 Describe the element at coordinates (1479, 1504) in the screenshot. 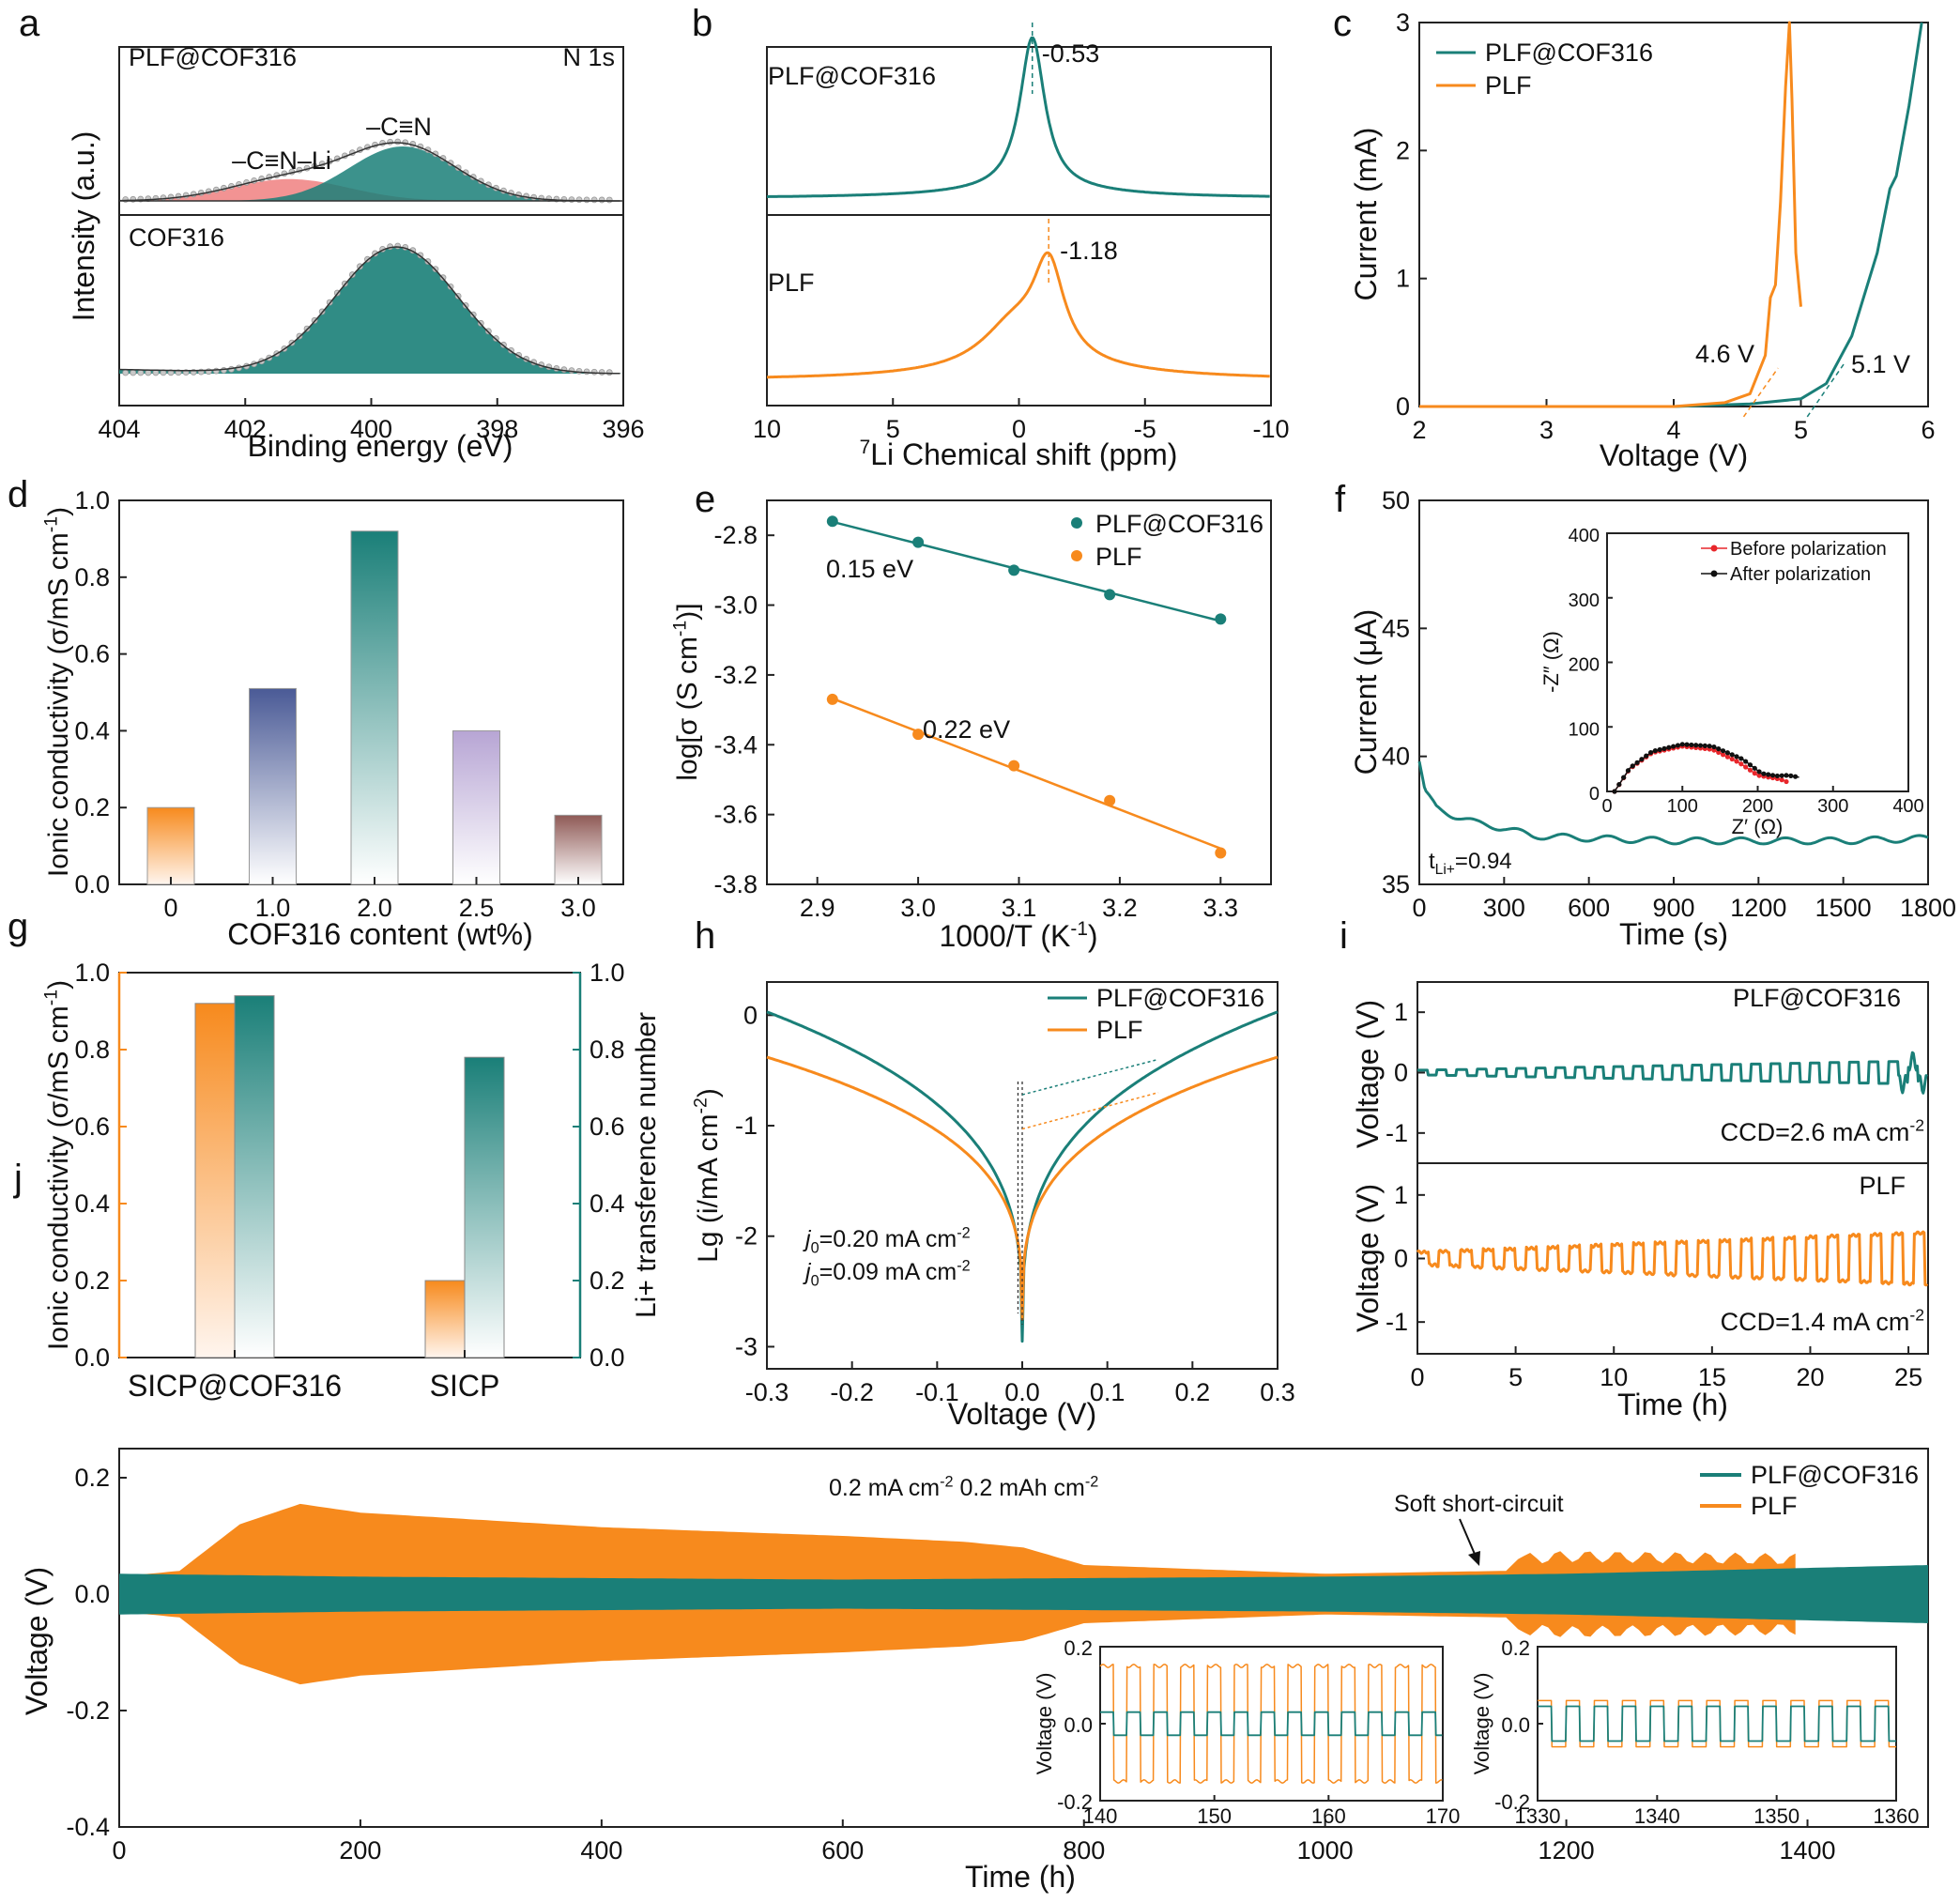

I see `soft-short-annotation: Soft short-circuit` at that location.